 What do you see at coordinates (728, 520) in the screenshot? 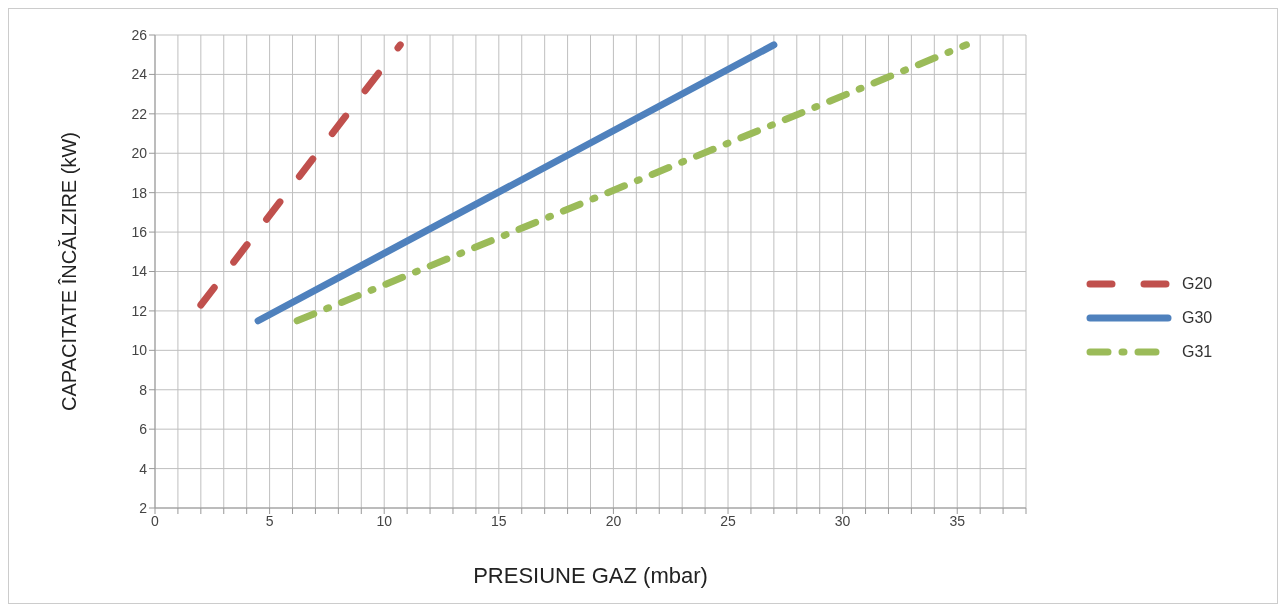
I see `x-tick-label: 25` at bounding box center [728, 520].